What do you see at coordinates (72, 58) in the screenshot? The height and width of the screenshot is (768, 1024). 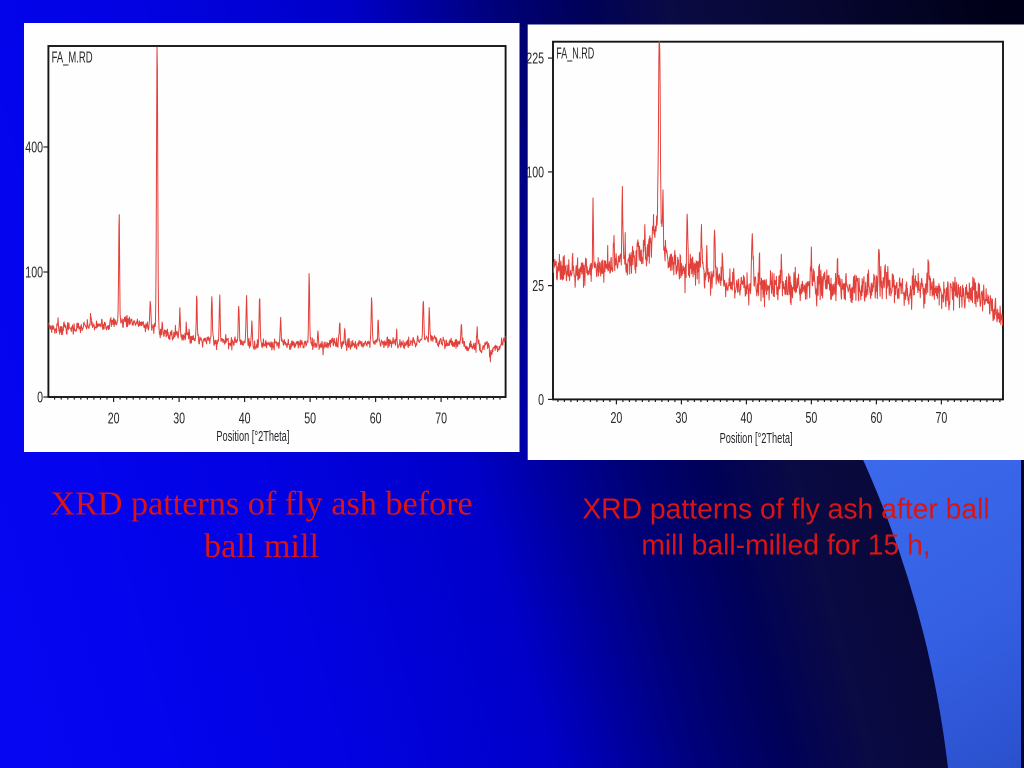 I see `svg-text: FA_M.RD` at bounding box center [72, 58].